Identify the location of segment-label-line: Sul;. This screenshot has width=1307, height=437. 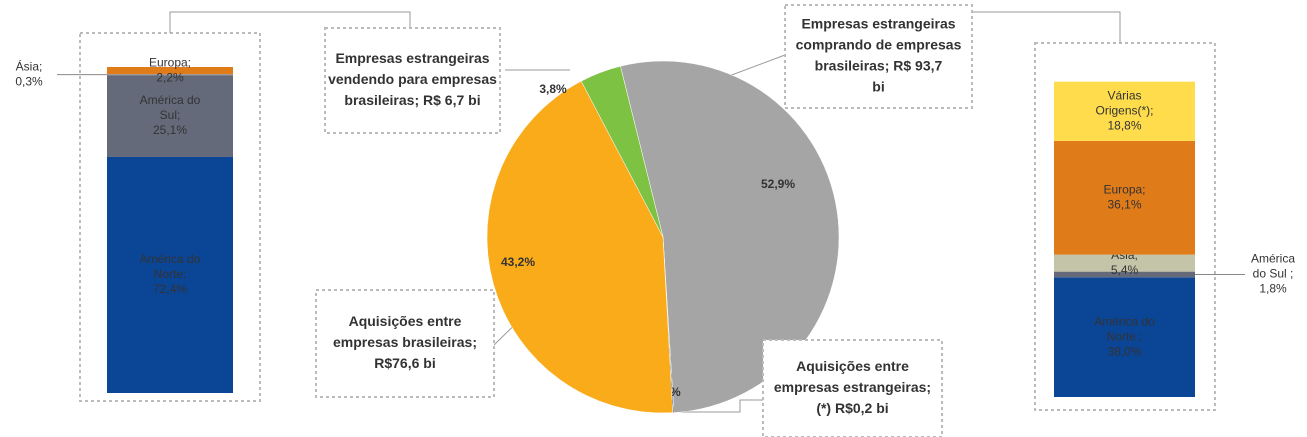
(170, 115).